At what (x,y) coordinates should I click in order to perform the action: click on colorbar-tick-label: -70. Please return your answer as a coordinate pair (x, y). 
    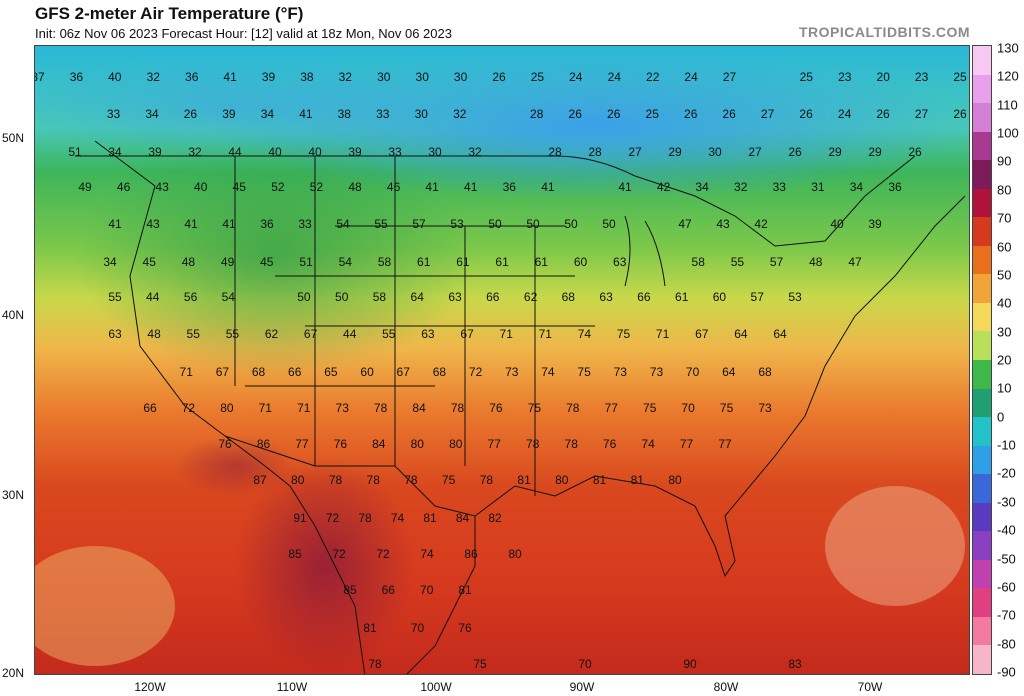
    Looking at the image, I should click on (1006, 615).